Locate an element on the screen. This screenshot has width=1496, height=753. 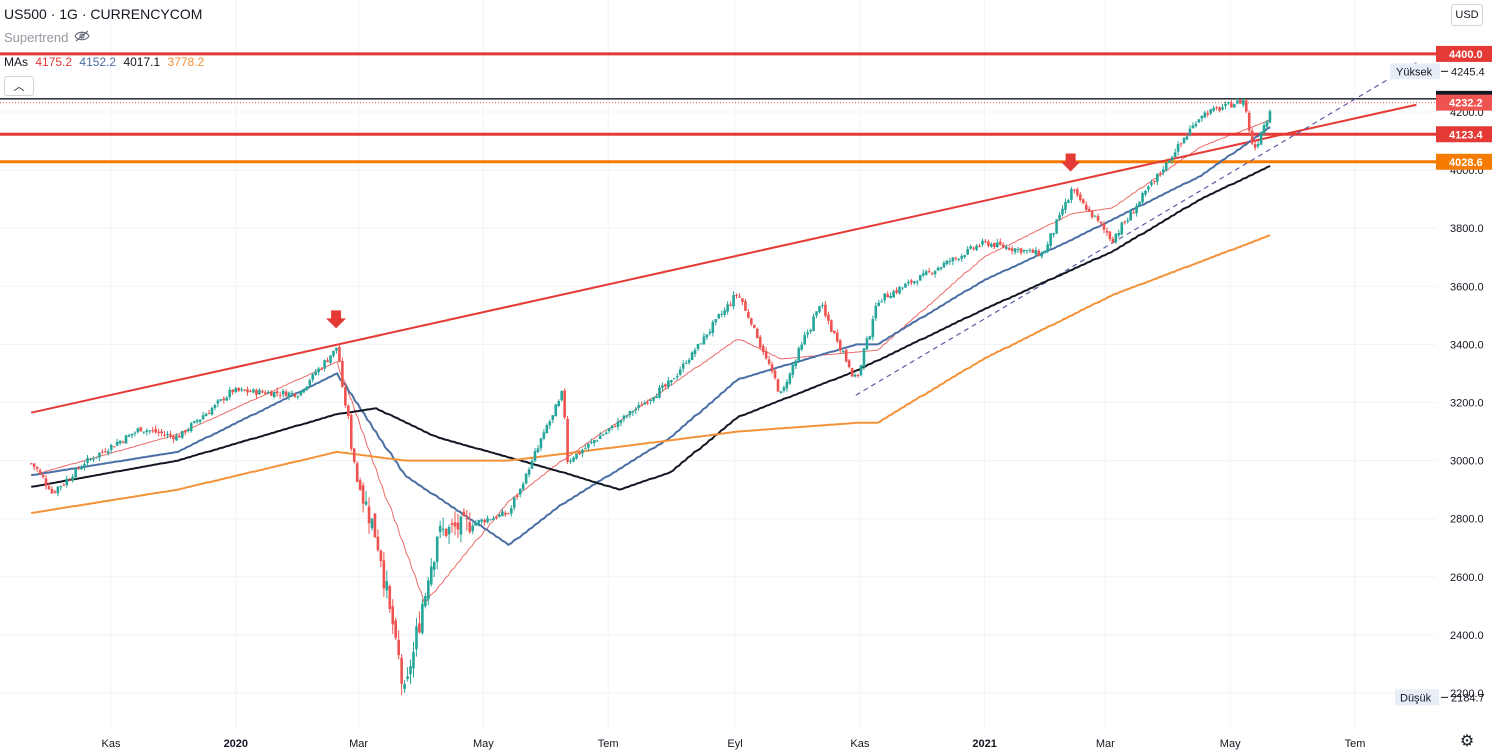
eye-off-icon is located at coordinates (82, 37).